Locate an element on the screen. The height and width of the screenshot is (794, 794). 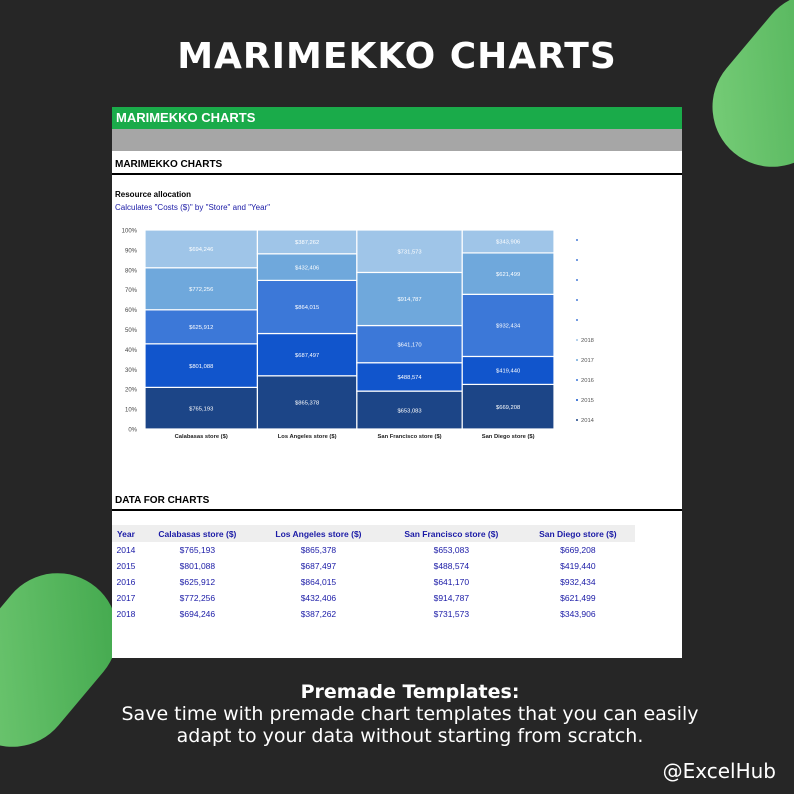
table-row: 2015 $801,088 $687,497 $488,574 $419,440 is located at coordinates (373, 566).